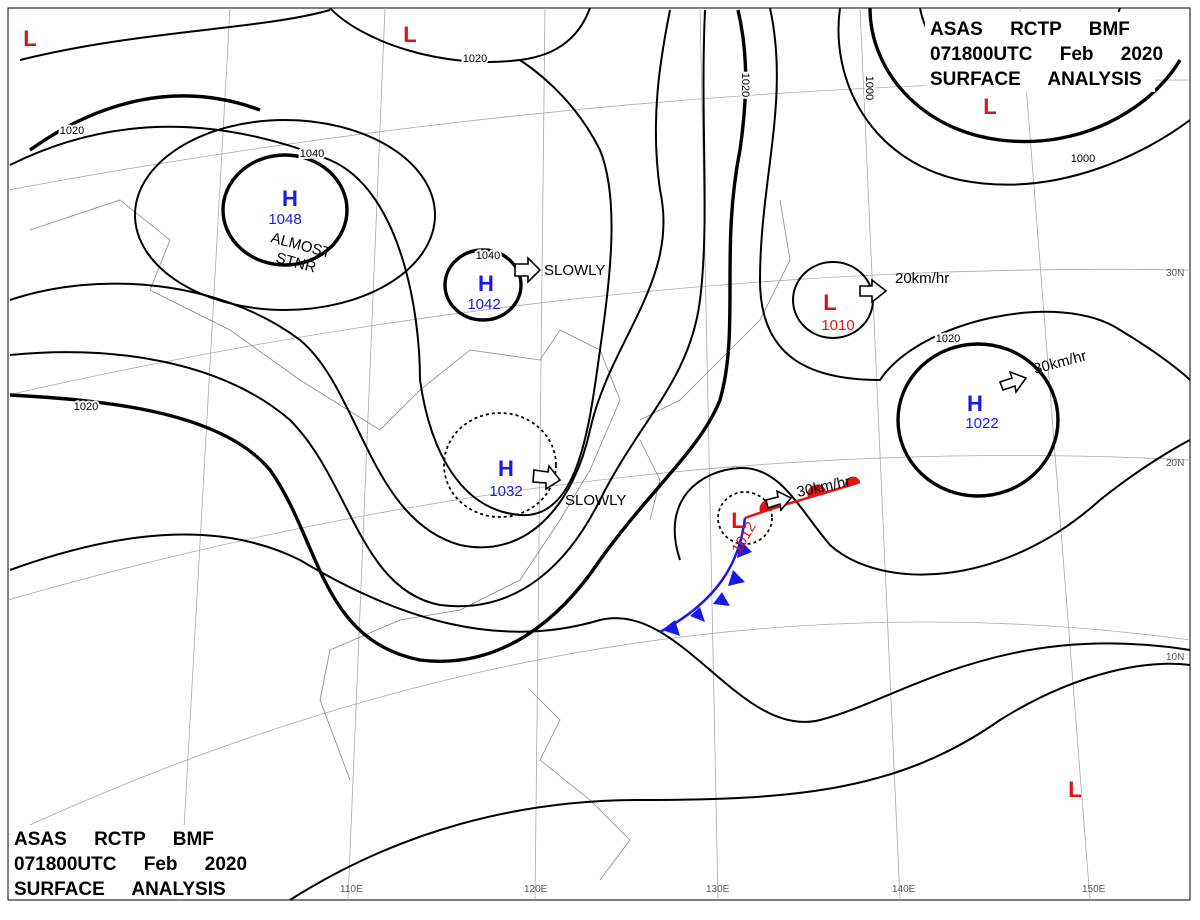 The height and width of the screenshot is (920, 1200). I want to click on latitude-label: 30N, so click(1175, 273).